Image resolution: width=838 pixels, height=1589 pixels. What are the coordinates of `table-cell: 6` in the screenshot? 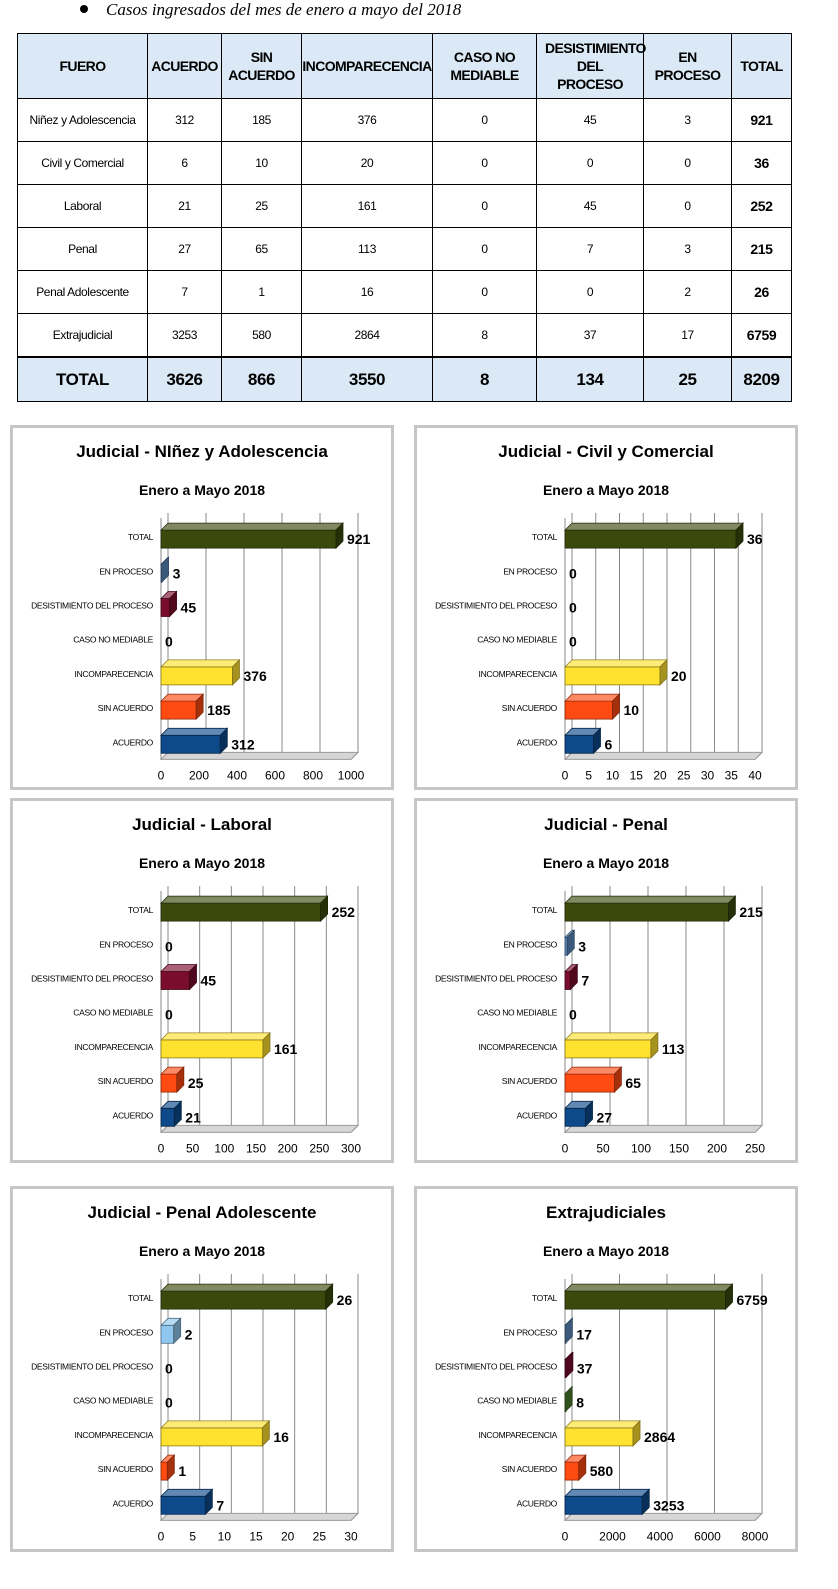 It's located at (184, 163).